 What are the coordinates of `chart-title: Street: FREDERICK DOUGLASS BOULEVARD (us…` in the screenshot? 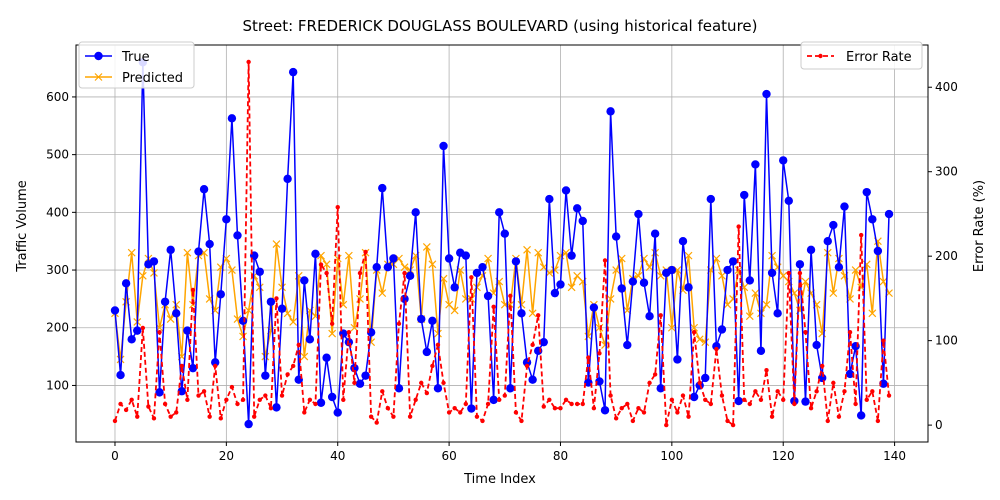 It's located at (500, 26).